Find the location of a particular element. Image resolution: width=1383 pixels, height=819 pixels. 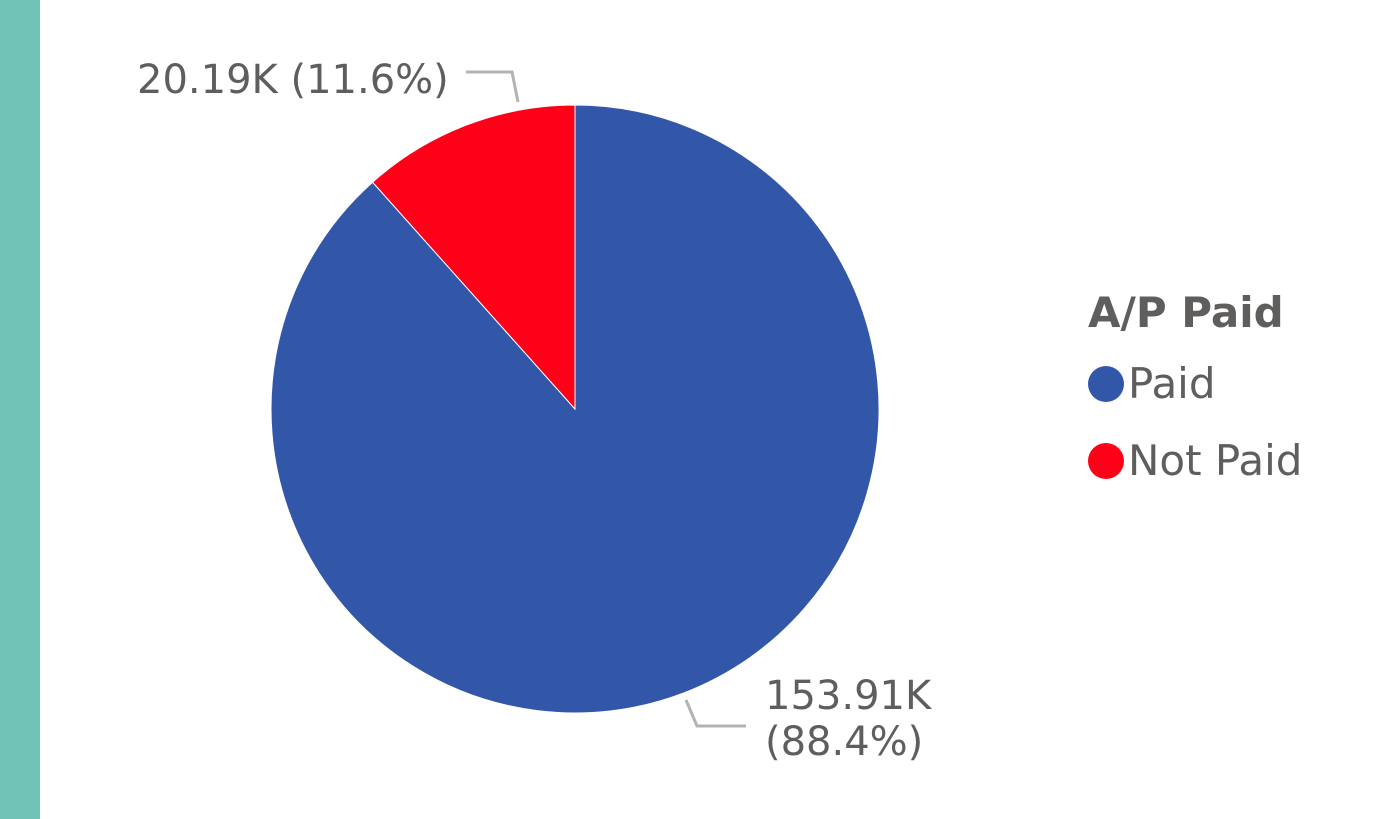

legend-label-not-paid: Not Paid is located at coordinates (1215, 460).